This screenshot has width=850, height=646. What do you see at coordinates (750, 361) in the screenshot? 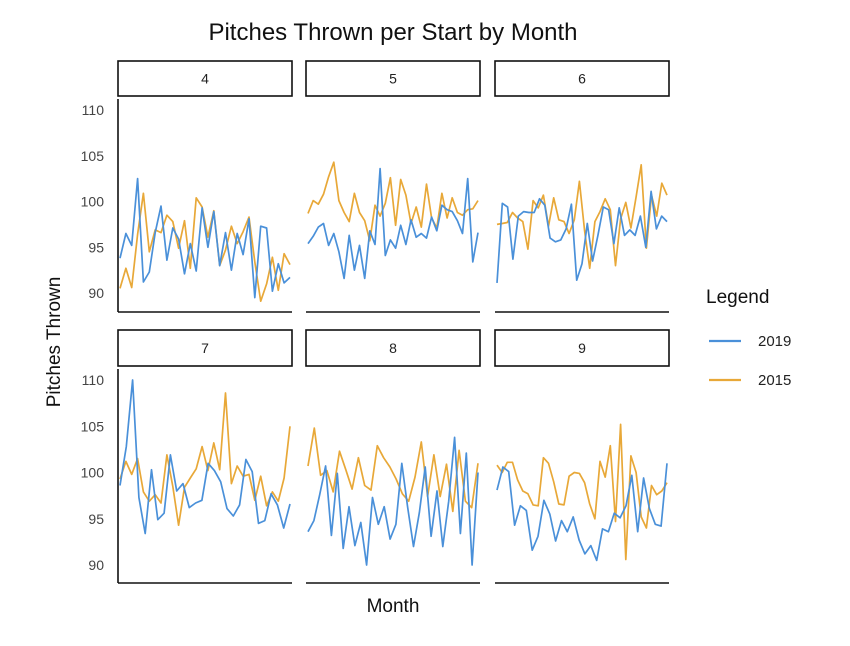
I see `legend-entries: 2019 2015` at bounding box center [750, 361].